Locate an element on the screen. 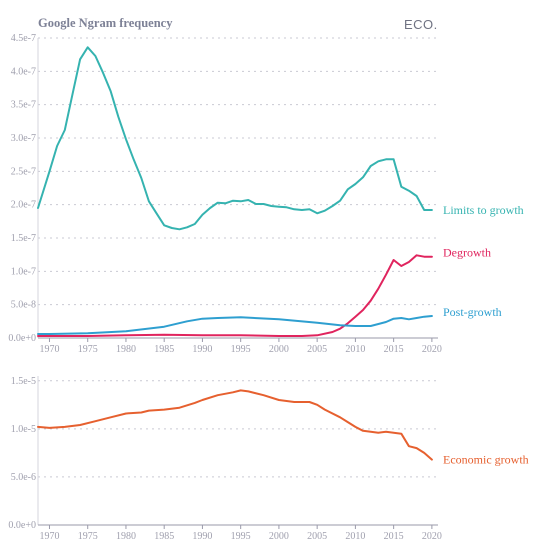 The height and width of the screenshot is (547, 534). chart-title: Google Ngram frequency is located at coordinates (105, 23).